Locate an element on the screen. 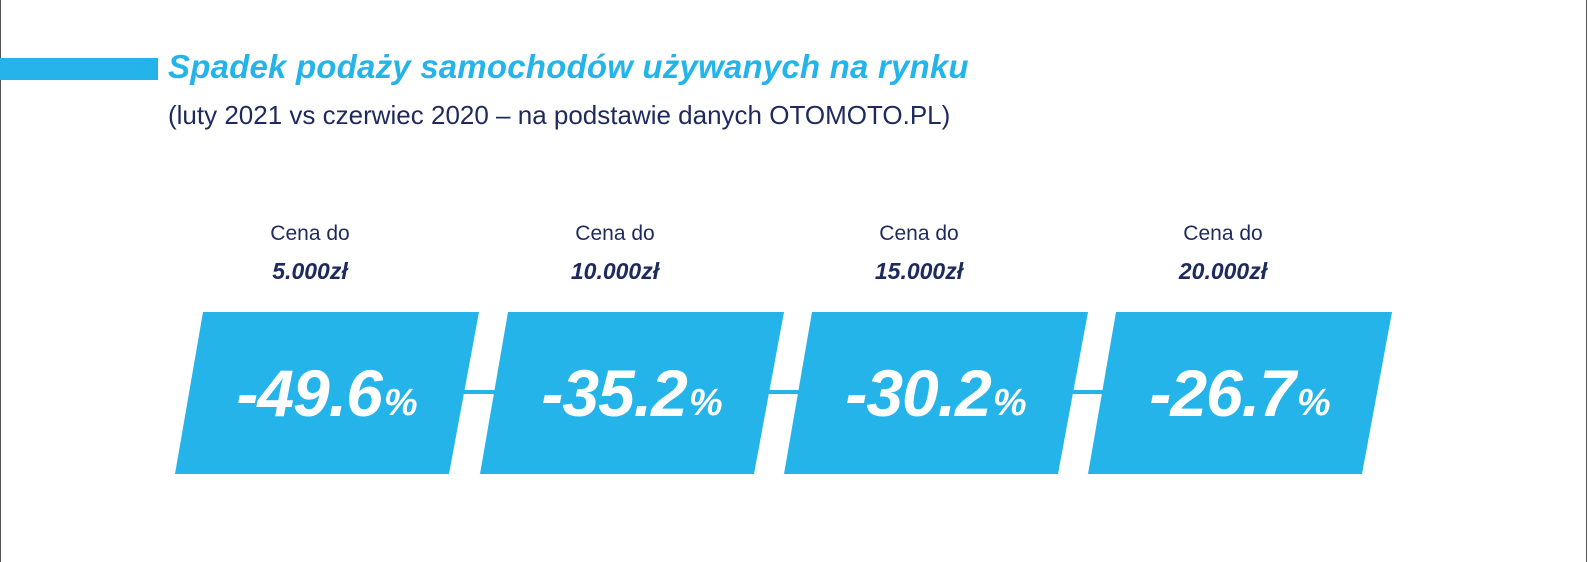 The width and height of the screenshot is (1588, 562). card-price: 5.000zł is located at coordinates (310, 271).